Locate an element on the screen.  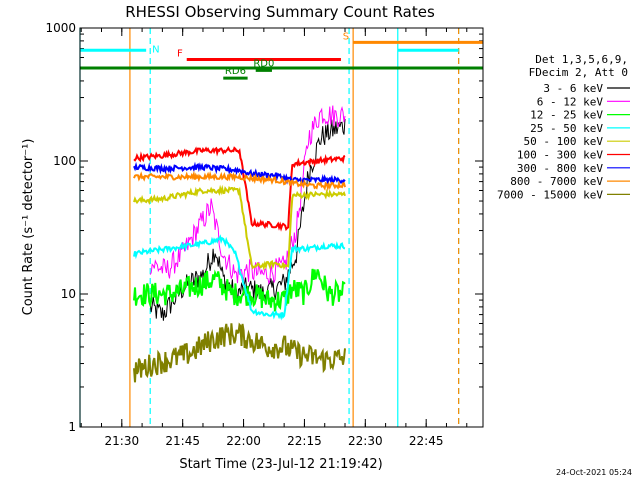
y-axis-label: Count Rate (s⁻¹ detector⁻¹) is located at coordinates (28, 227).